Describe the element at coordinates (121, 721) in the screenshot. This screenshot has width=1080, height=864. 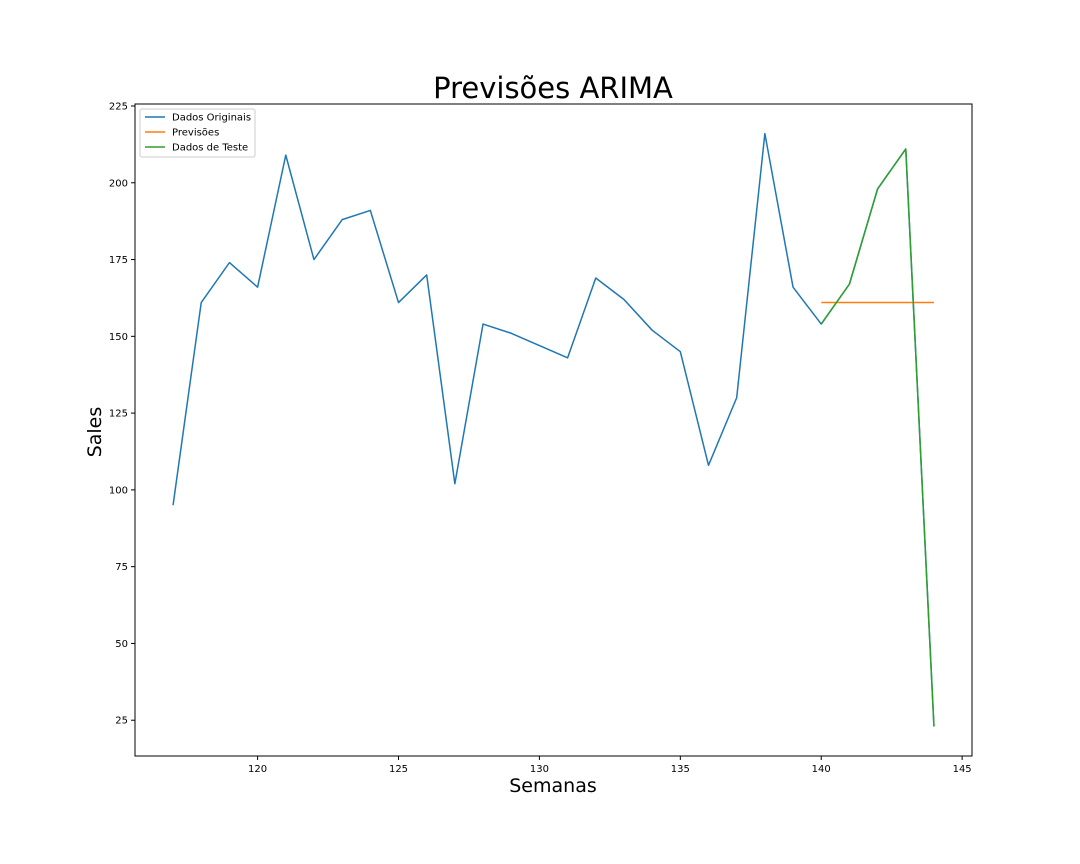
I see `y-tick-label: 25` at that location.